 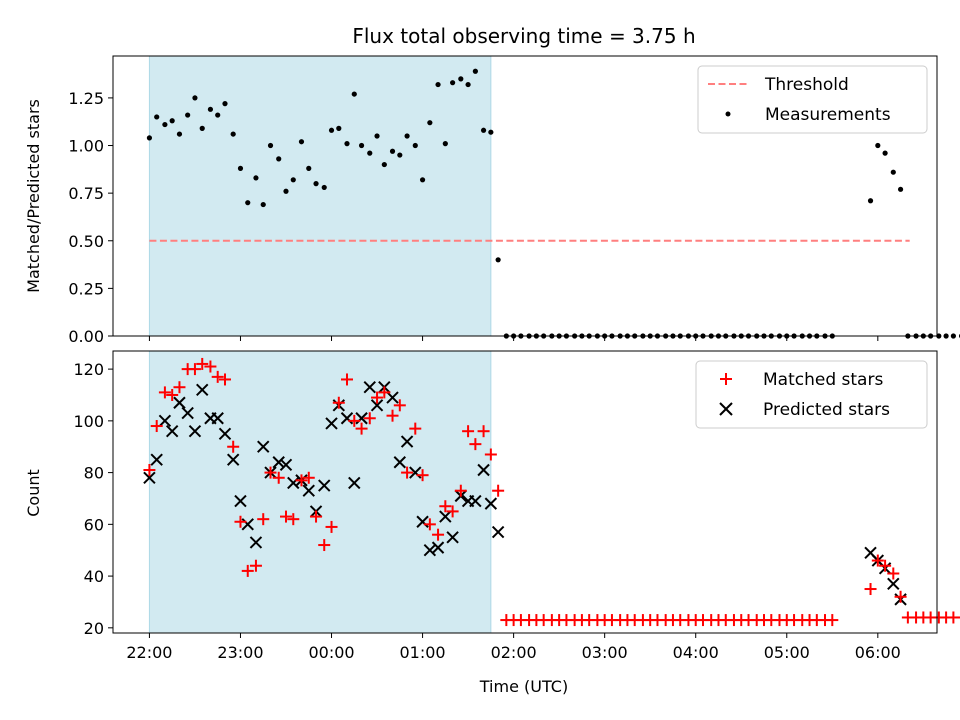 I want to click on bottom-y-tick-label: 80, so click(x=94, y=473).